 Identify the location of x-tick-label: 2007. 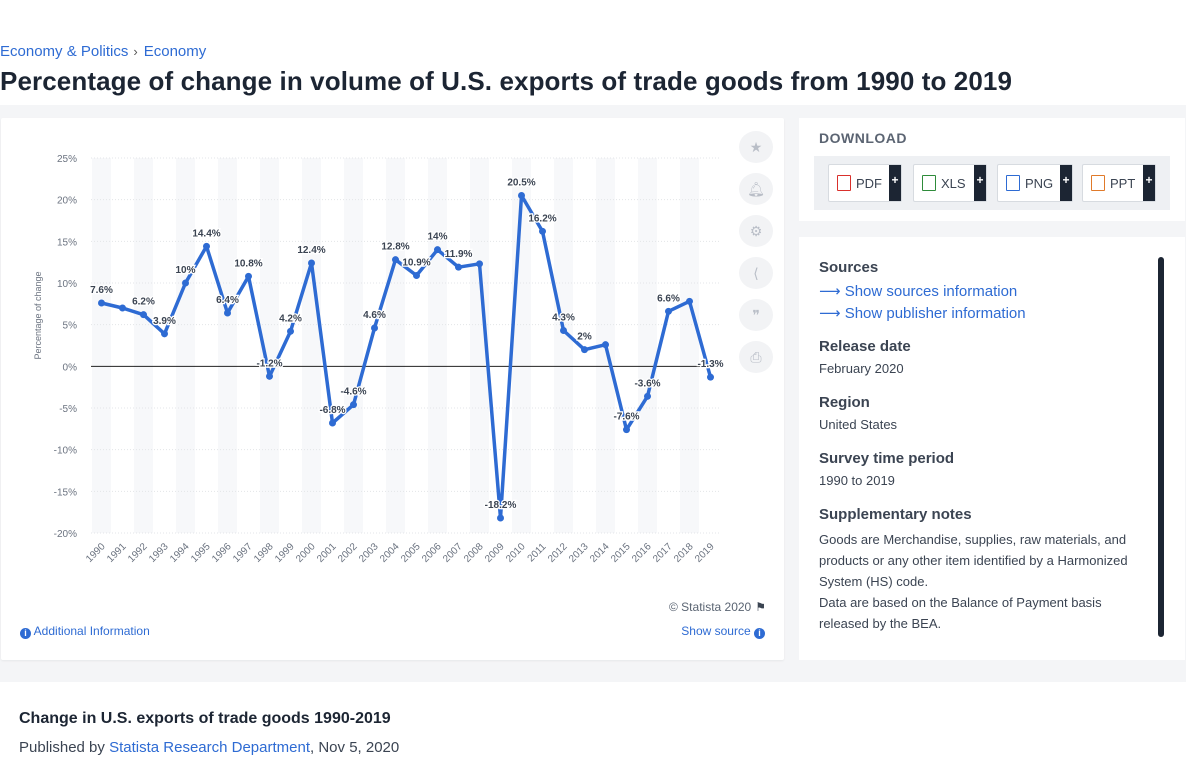
(453, 553).